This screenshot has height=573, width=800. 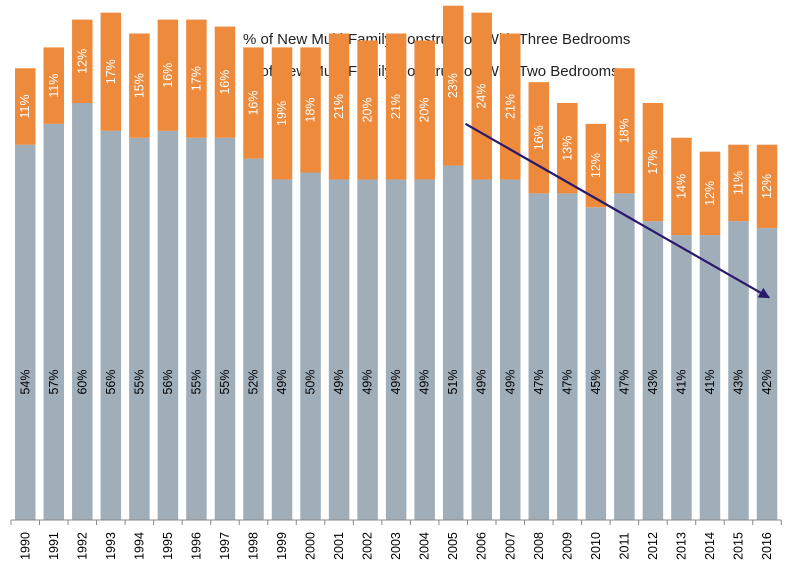 I want to click on label-two-bedrooms-2000: 50%, so click(x=311, y=381).